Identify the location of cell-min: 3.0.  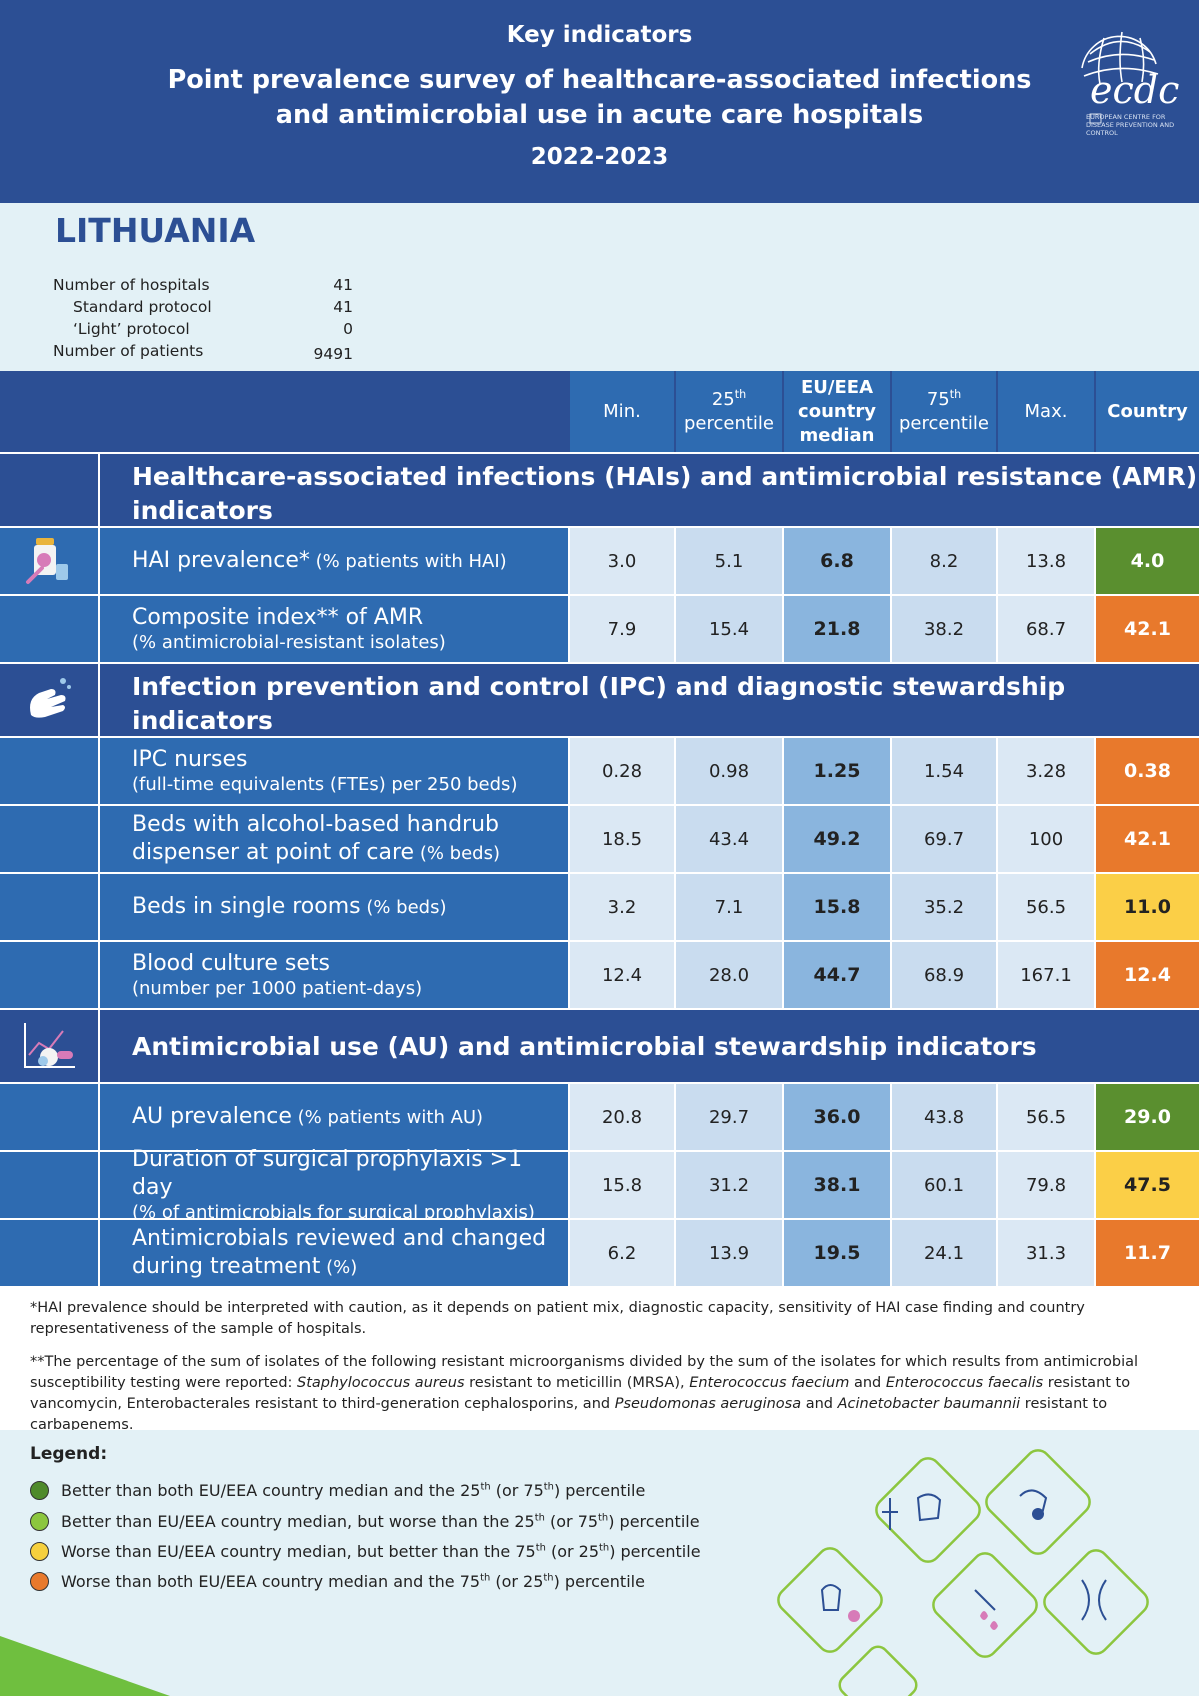
(622, 561).